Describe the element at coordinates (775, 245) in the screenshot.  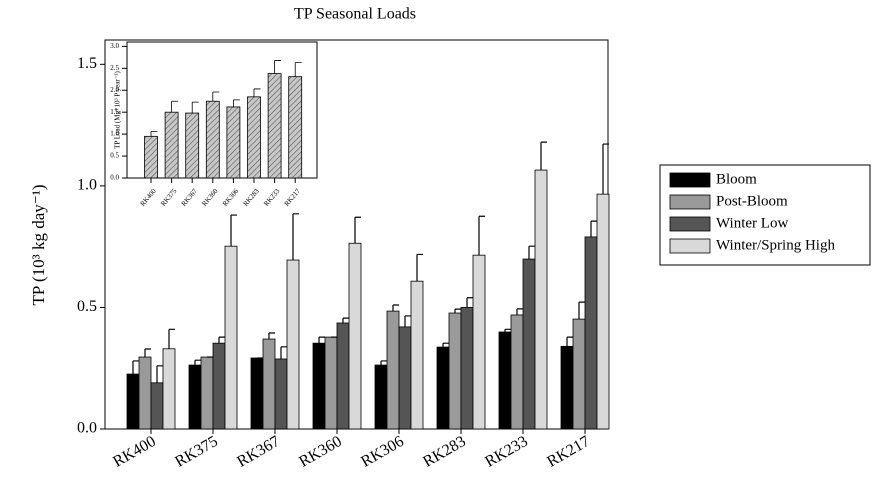
I see `legend-label: Winter/Spring High` at that location.